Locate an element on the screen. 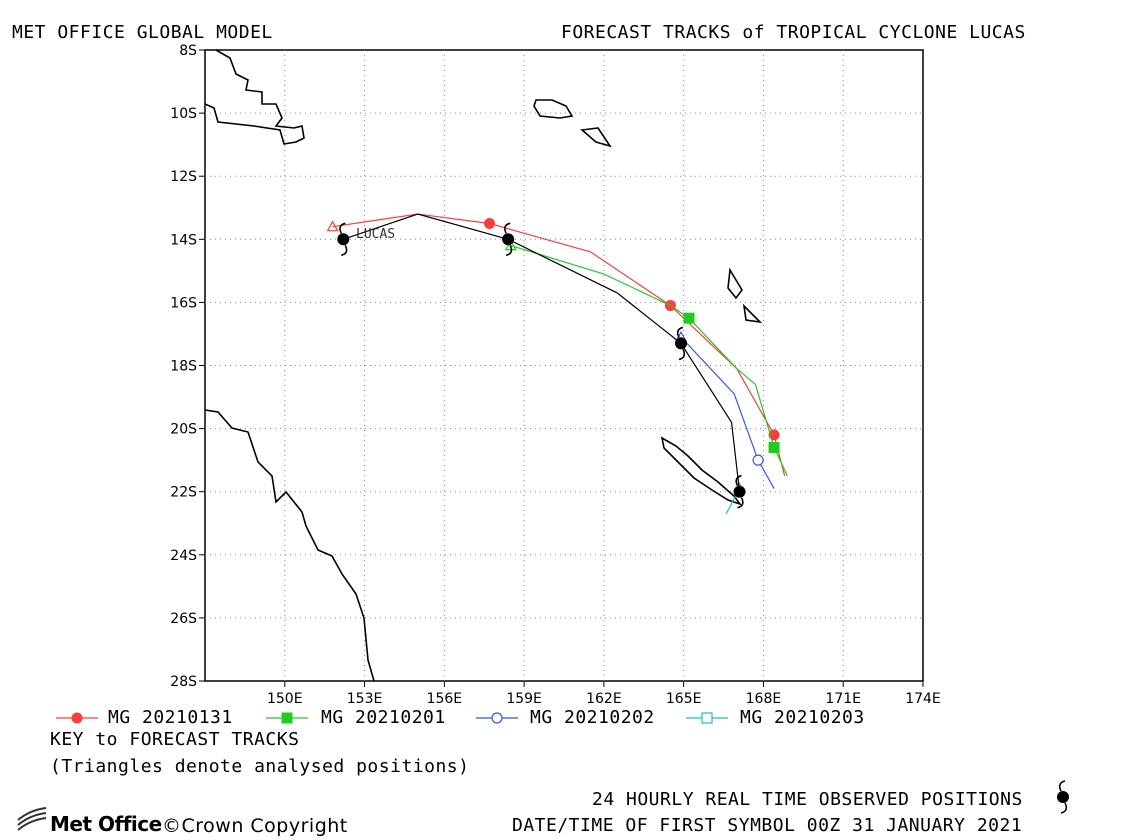  coastline-png is located at coordinates (254, 97).